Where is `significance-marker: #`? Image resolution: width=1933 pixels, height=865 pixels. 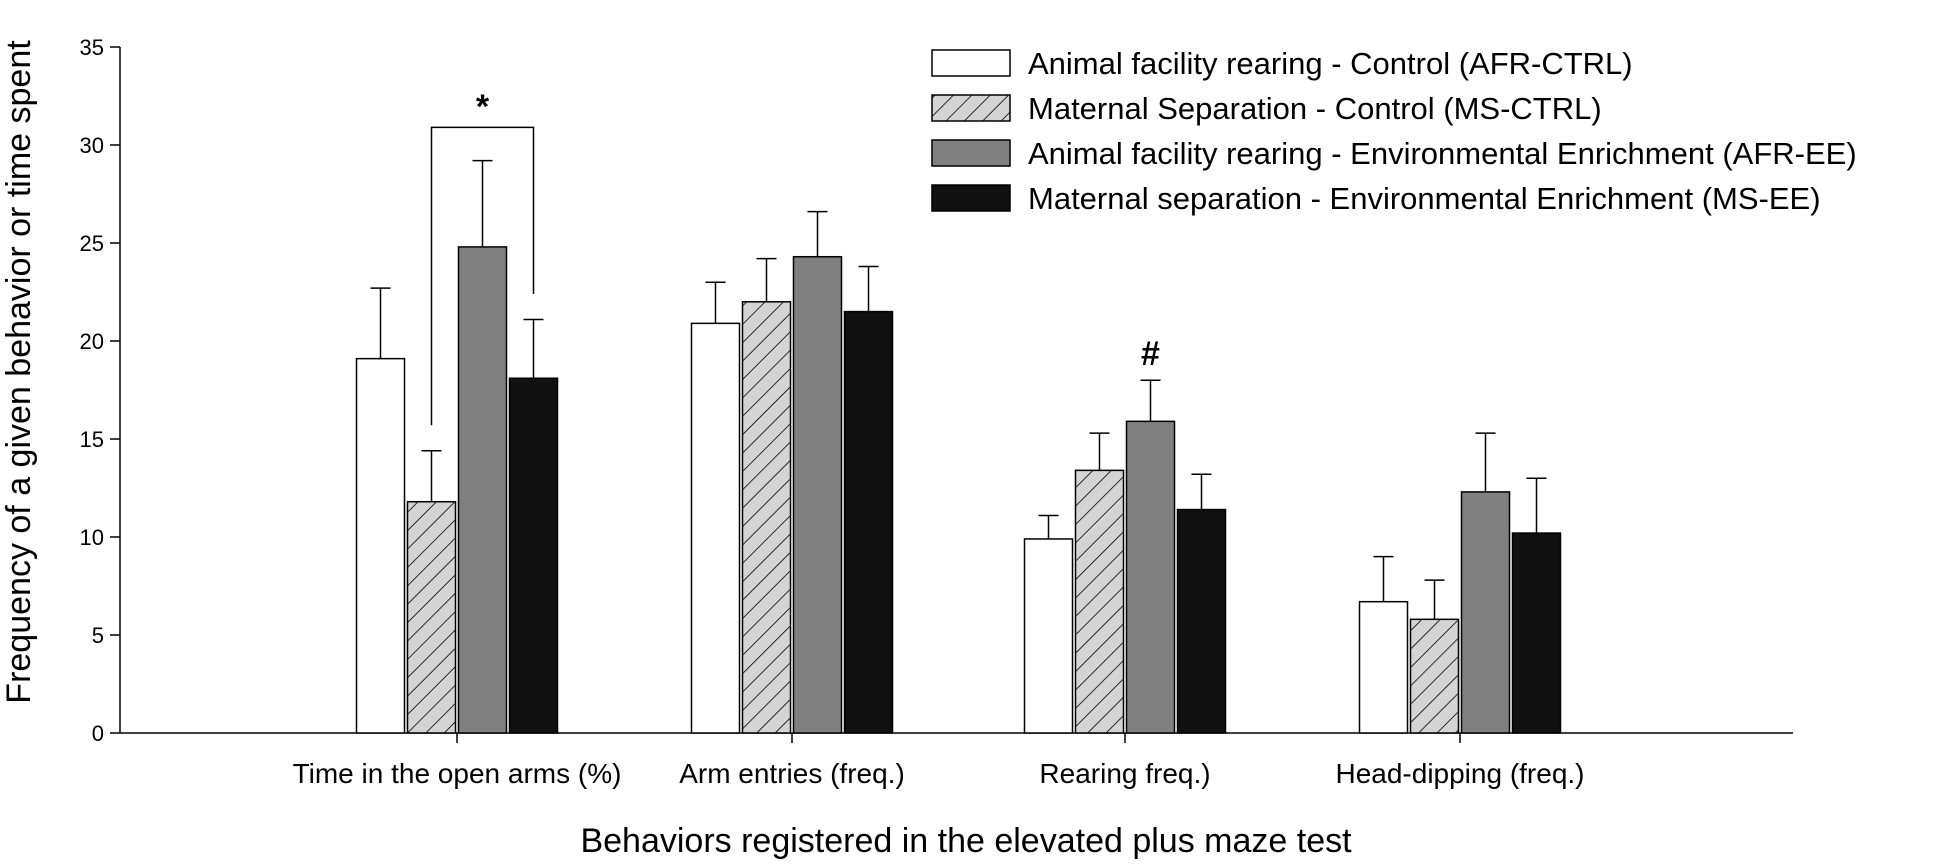
significance-marker: # is located at coordinates (1150, 354).